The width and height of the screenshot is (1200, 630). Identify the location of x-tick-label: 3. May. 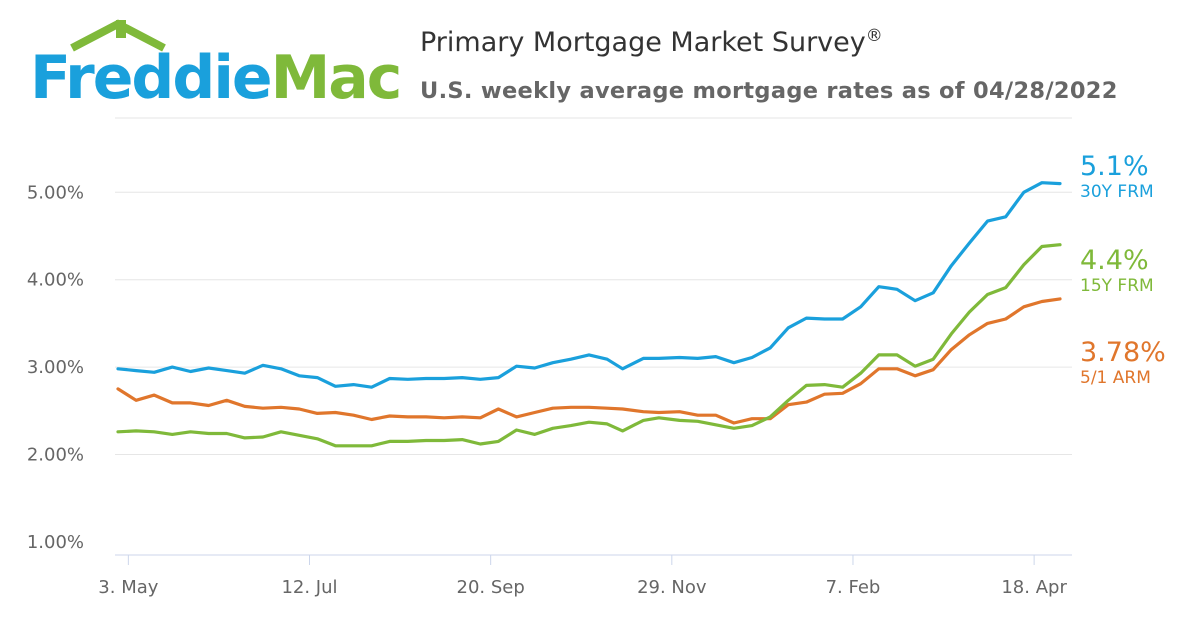
(128, 587).